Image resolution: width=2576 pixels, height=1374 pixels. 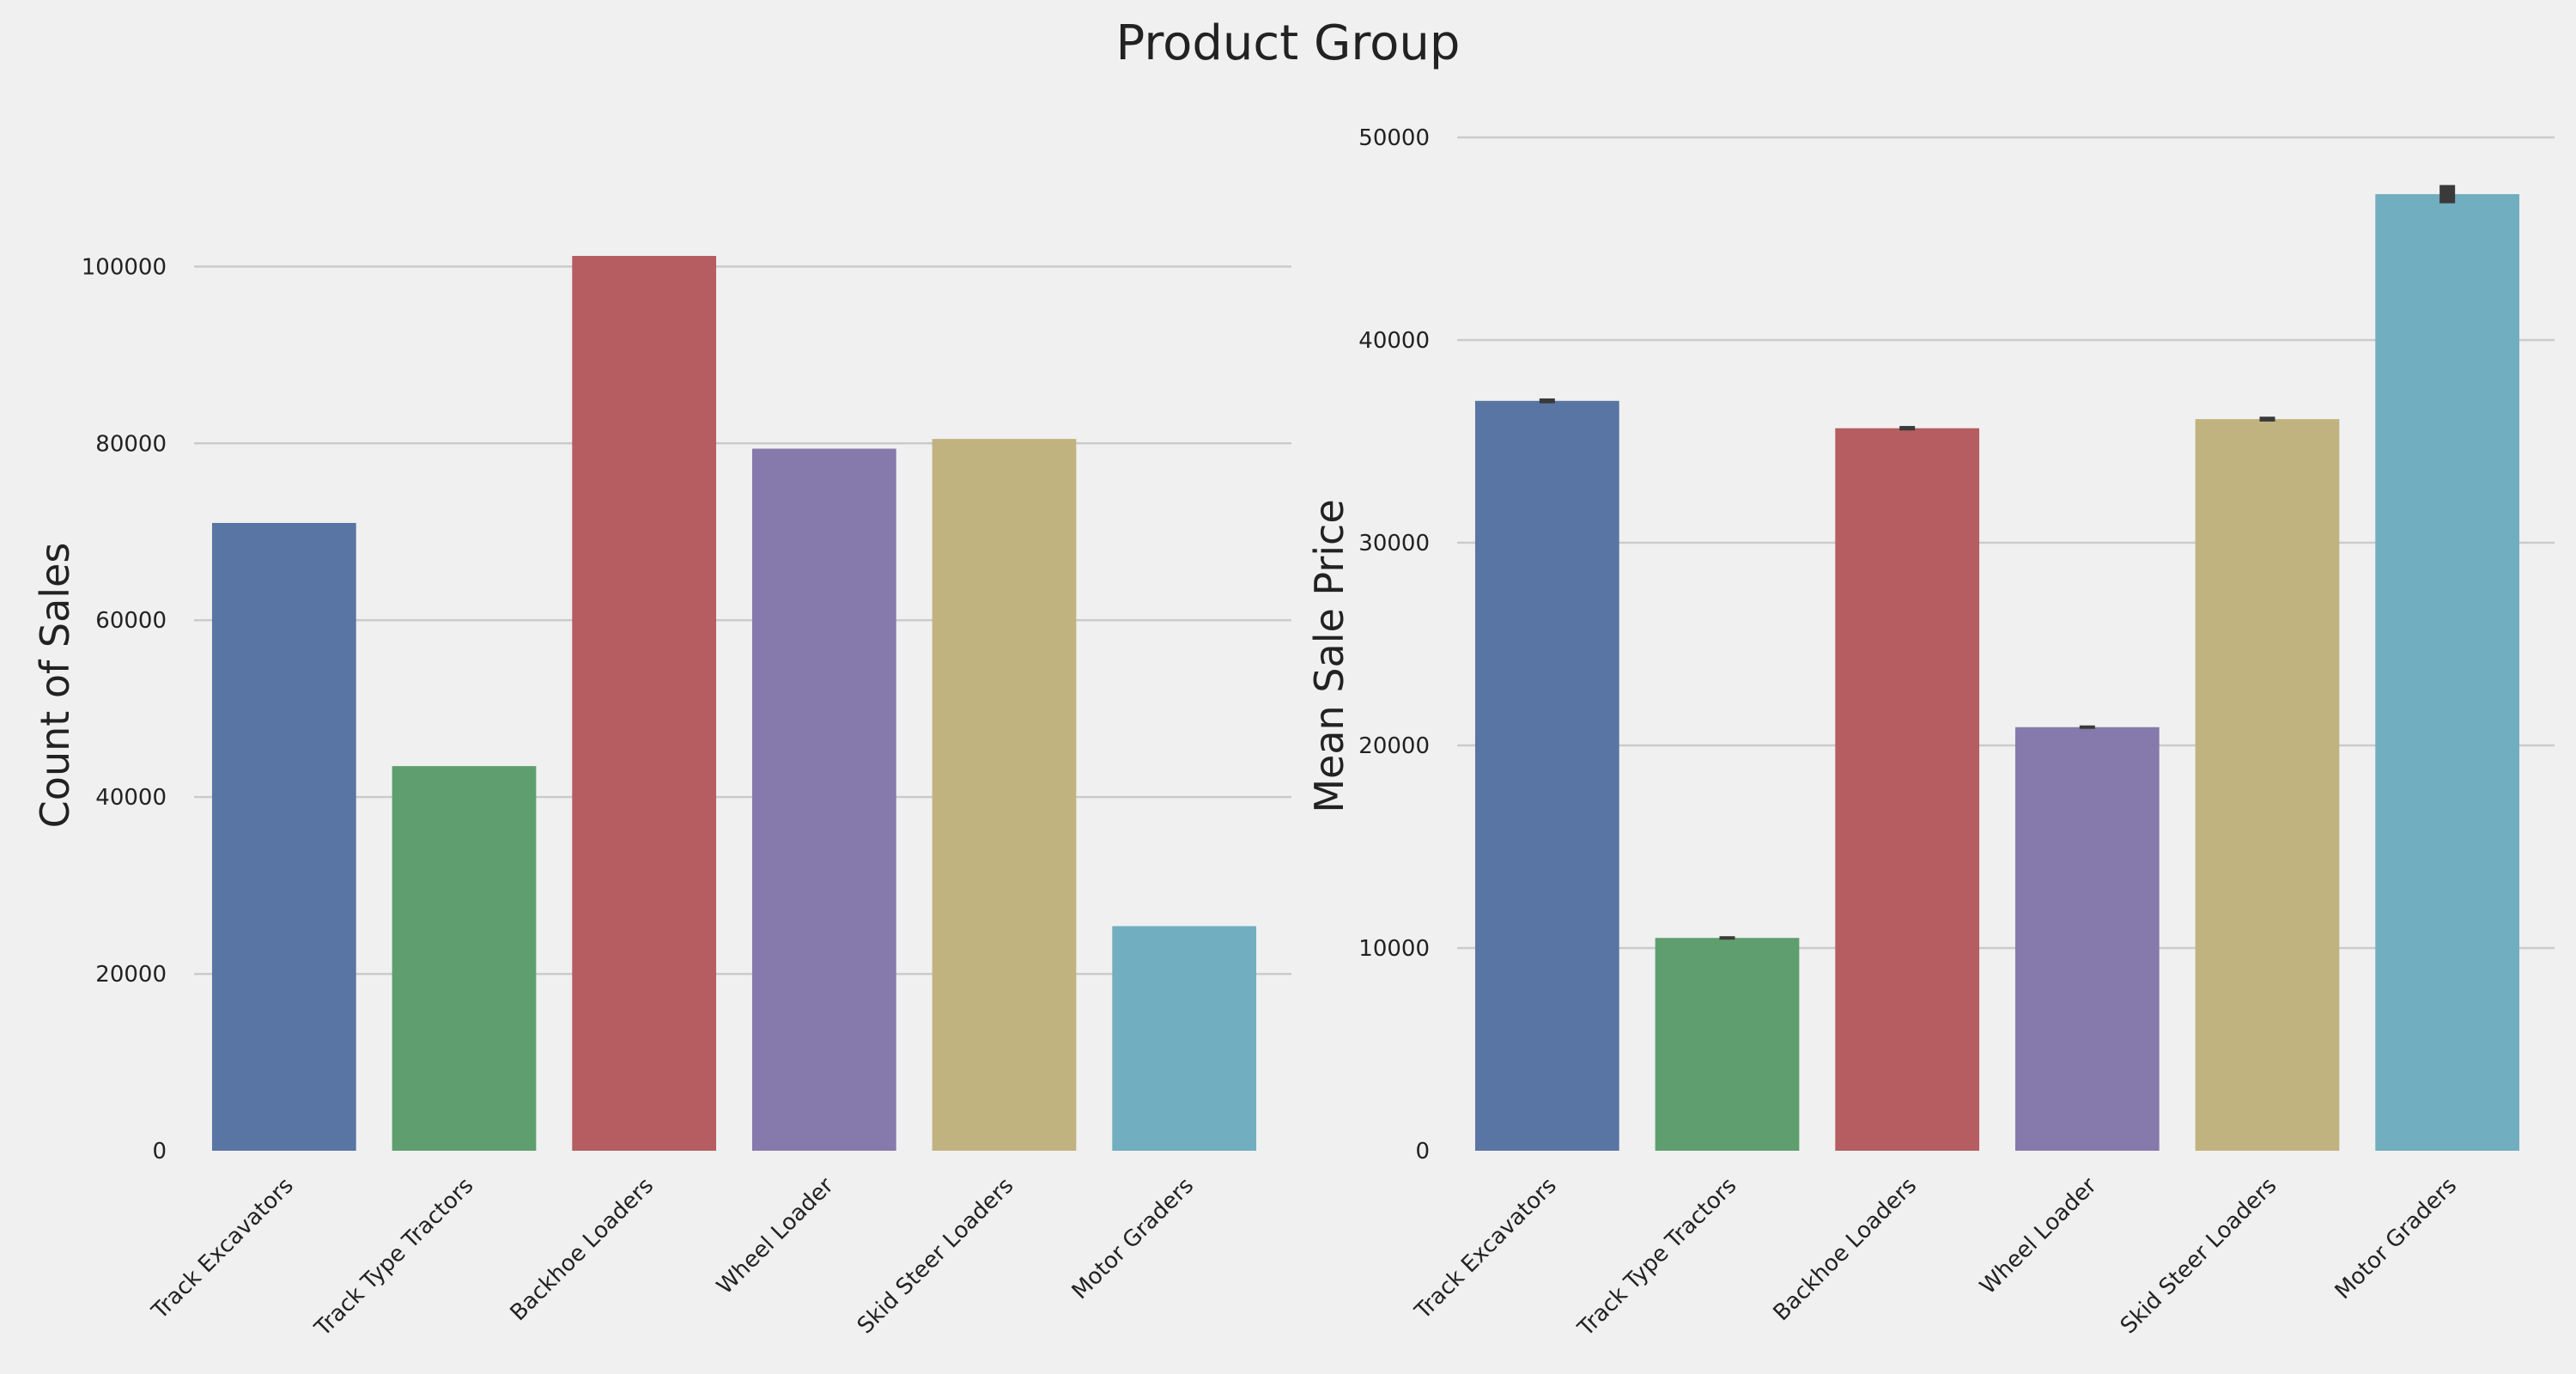 I want to click on y-tick-label: 80000, so click(x=131, y=444).